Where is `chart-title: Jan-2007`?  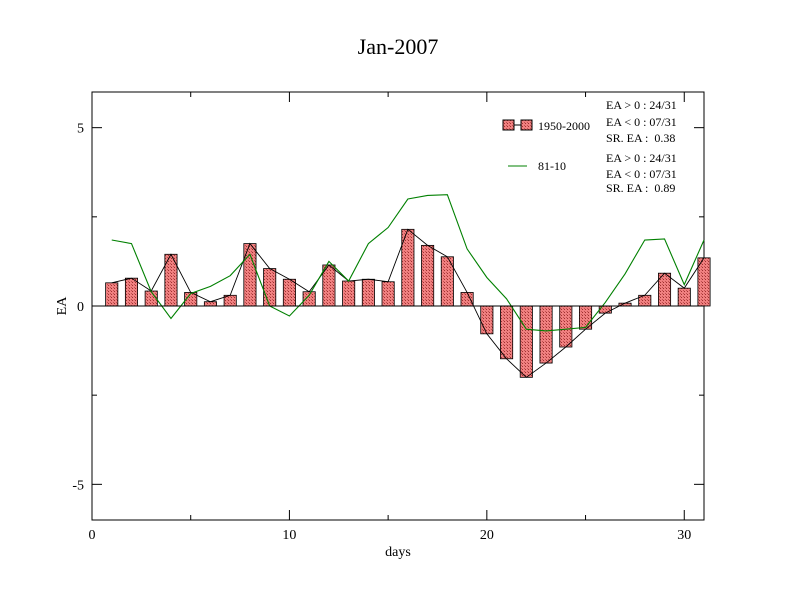 chart-title: Jan-2007 is located at coordinates (398, 46).